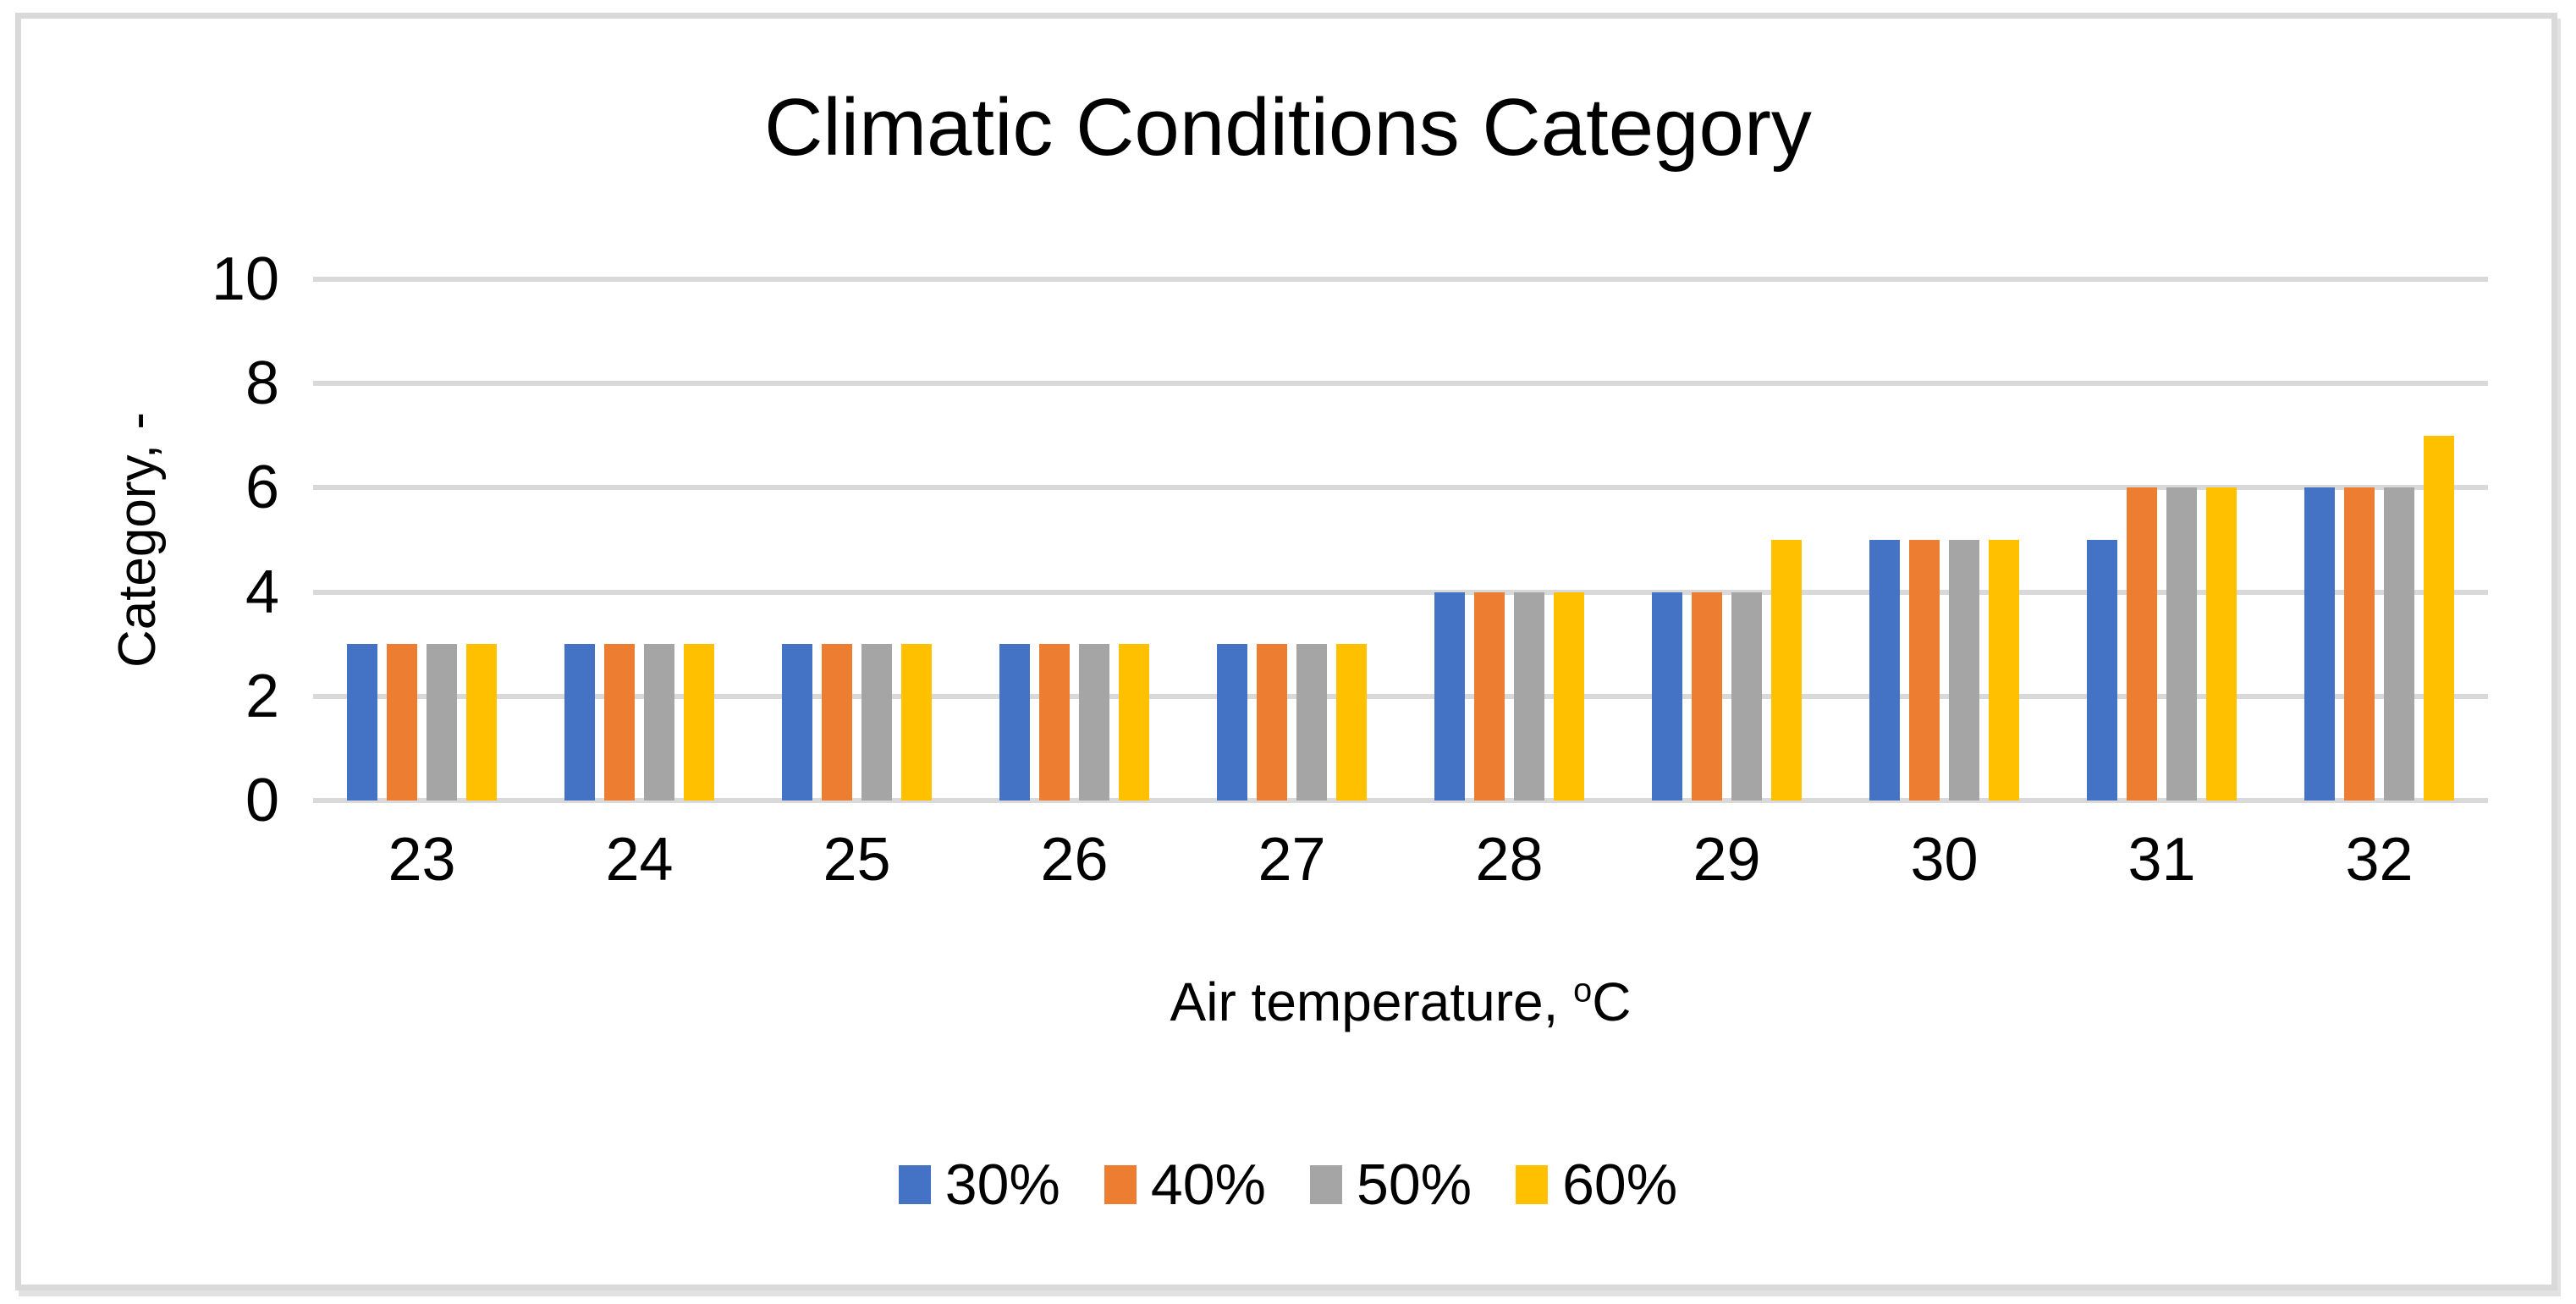 The height and width of the screenshot is (1304, 2576). What do you see at coordinates (1288, 1184) in the screenshot?
I see `legend: 30% 40% 50% 60%` at bounding box center [1288, 1184].